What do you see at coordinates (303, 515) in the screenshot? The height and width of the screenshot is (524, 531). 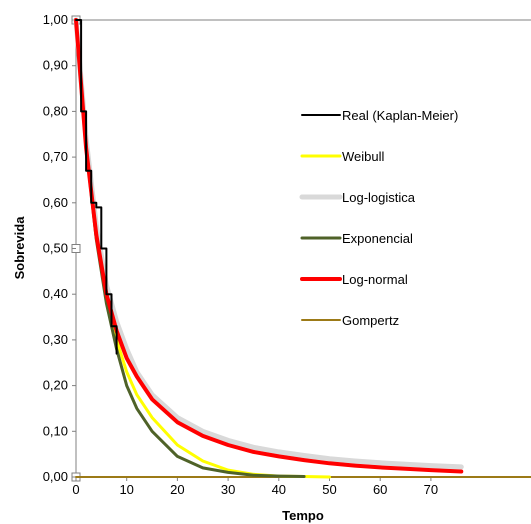 I see `x-axis-title: Tempo` at bounding box center [303, 515].